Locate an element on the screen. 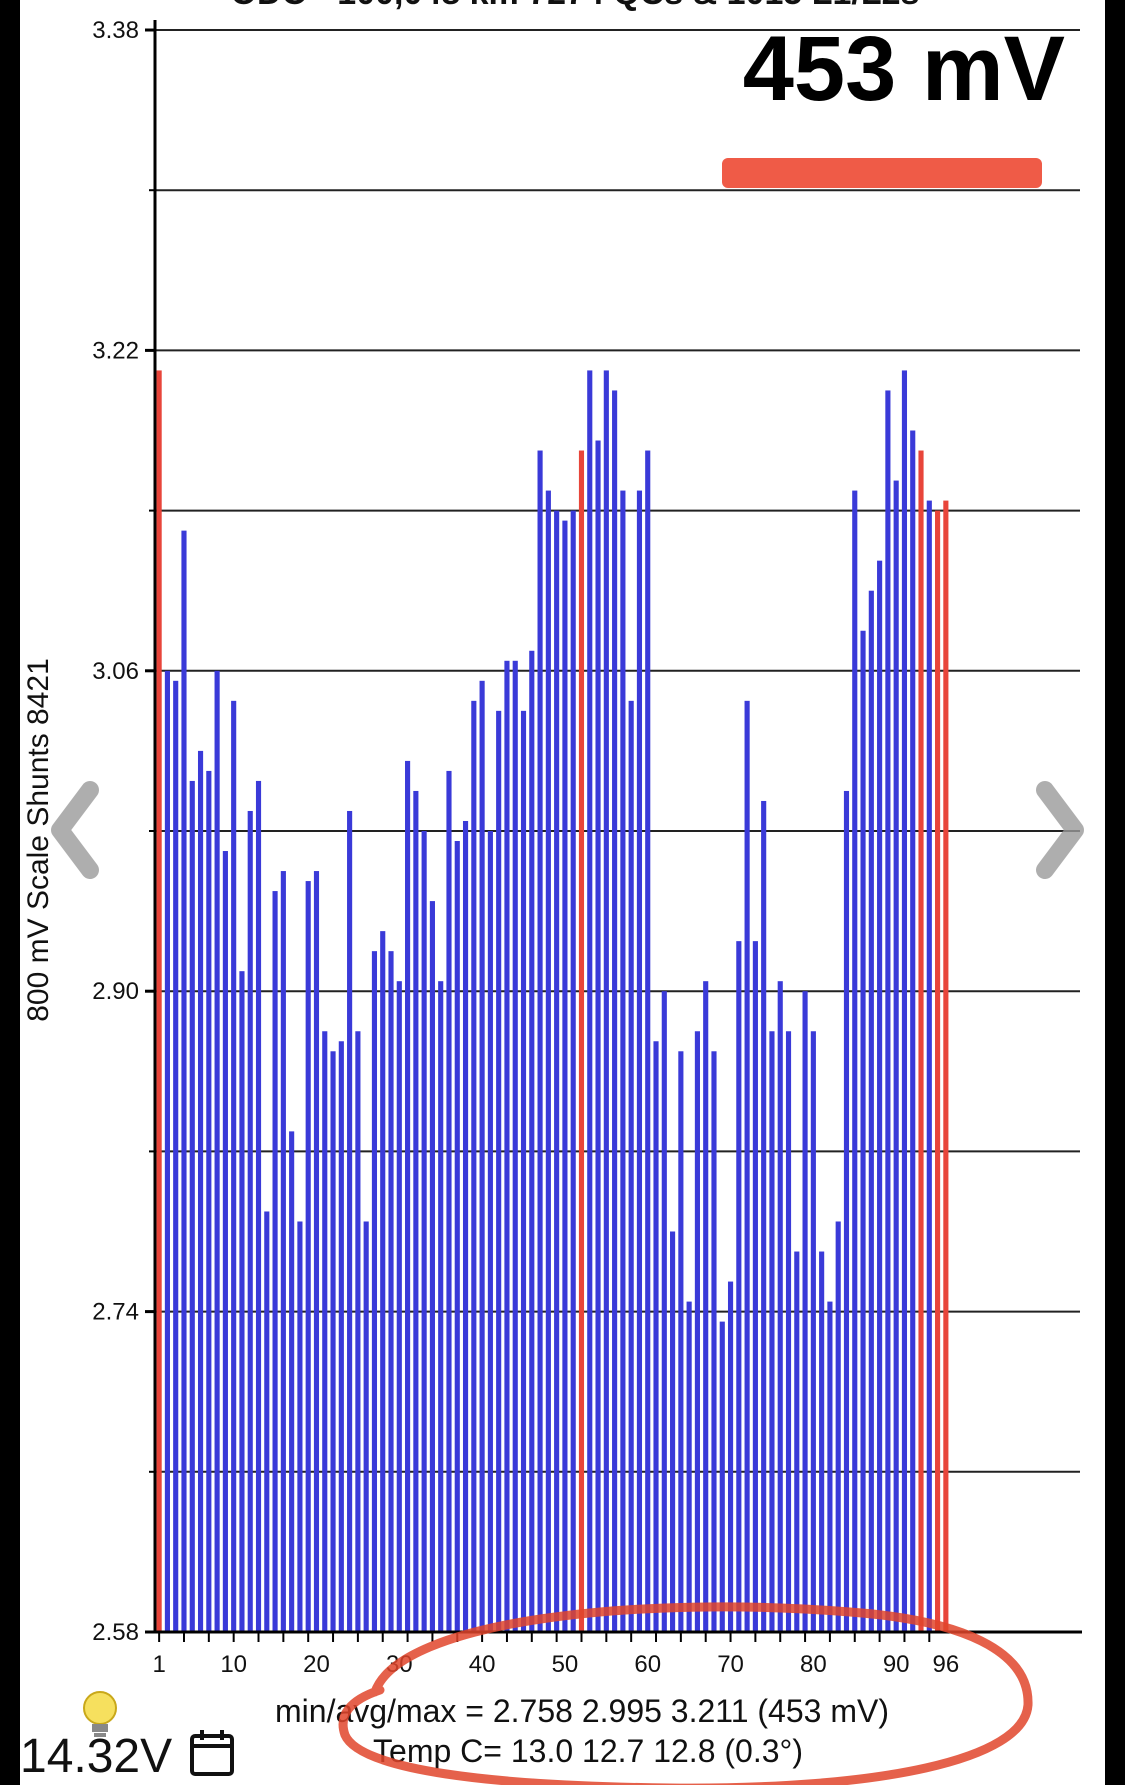 The image size is (1125, 1785). next-chart-button is located at coordinates (1060, 830).